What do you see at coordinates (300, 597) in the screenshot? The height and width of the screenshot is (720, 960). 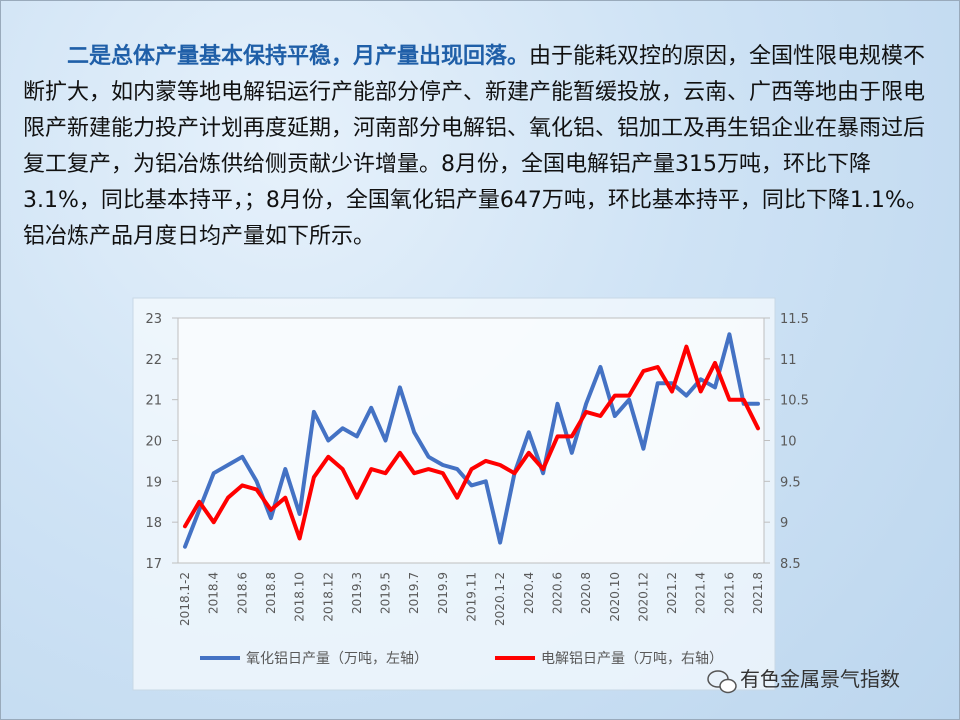 I see `x-tick-label: 2018.10` at bounding box center [300, 597].